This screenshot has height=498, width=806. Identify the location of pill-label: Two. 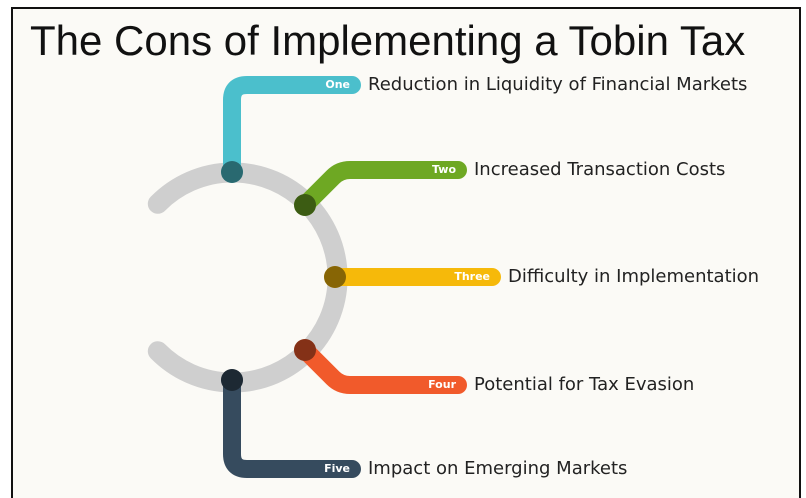
(444, 169).